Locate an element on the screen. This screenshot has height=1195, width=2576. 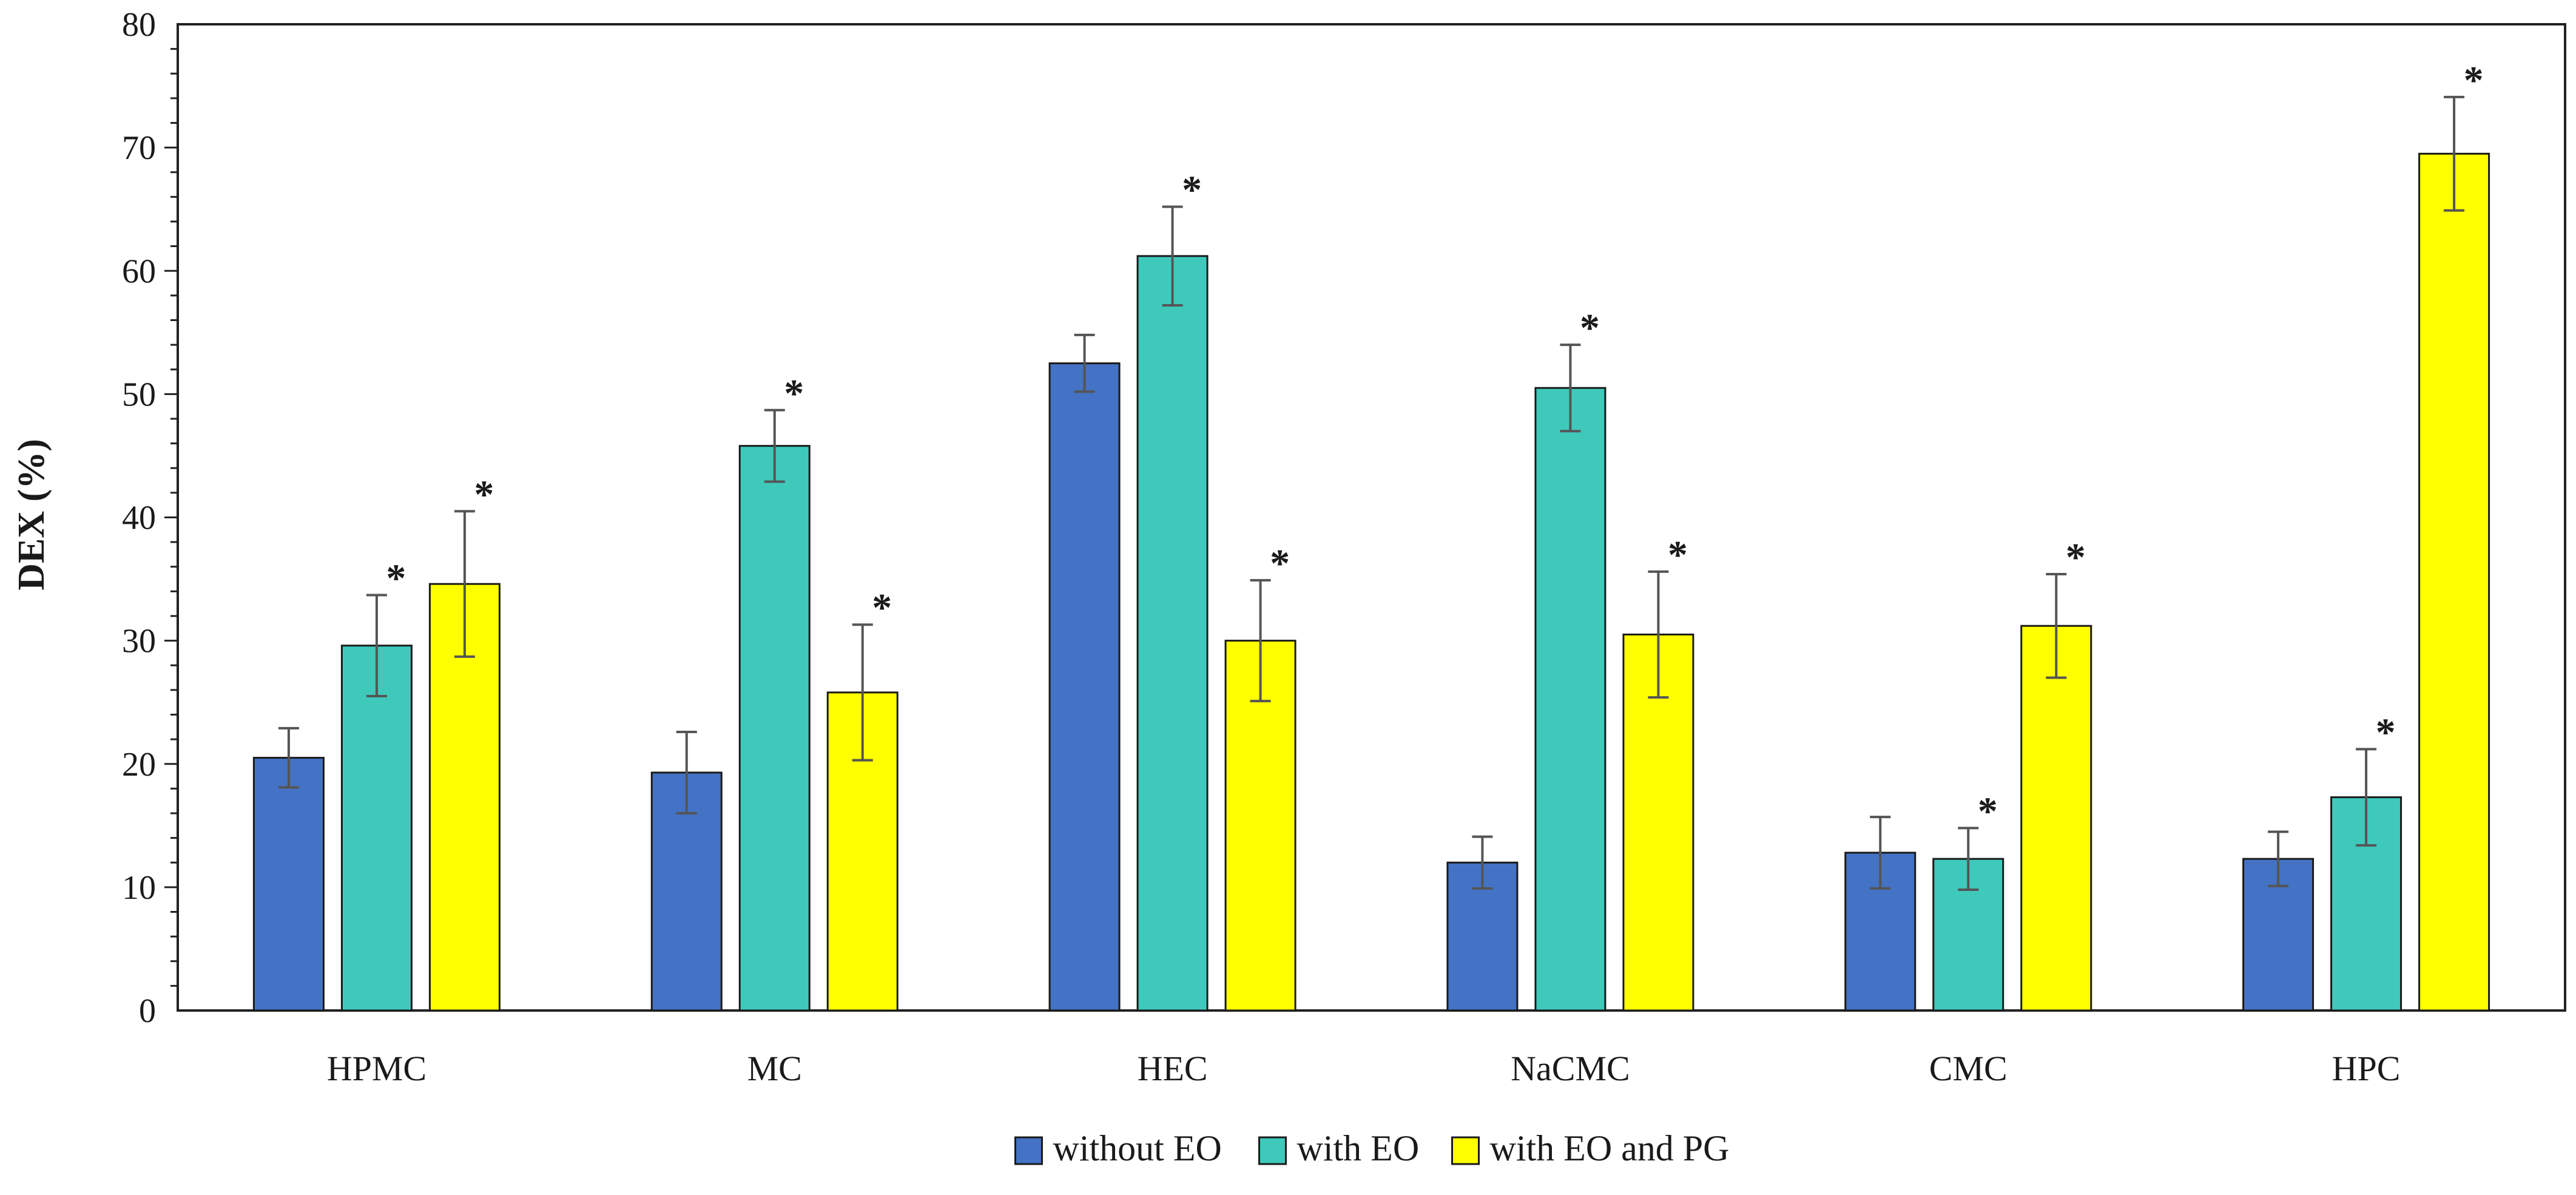
legend-label: without EO is located at coordinates (1138, 1148).